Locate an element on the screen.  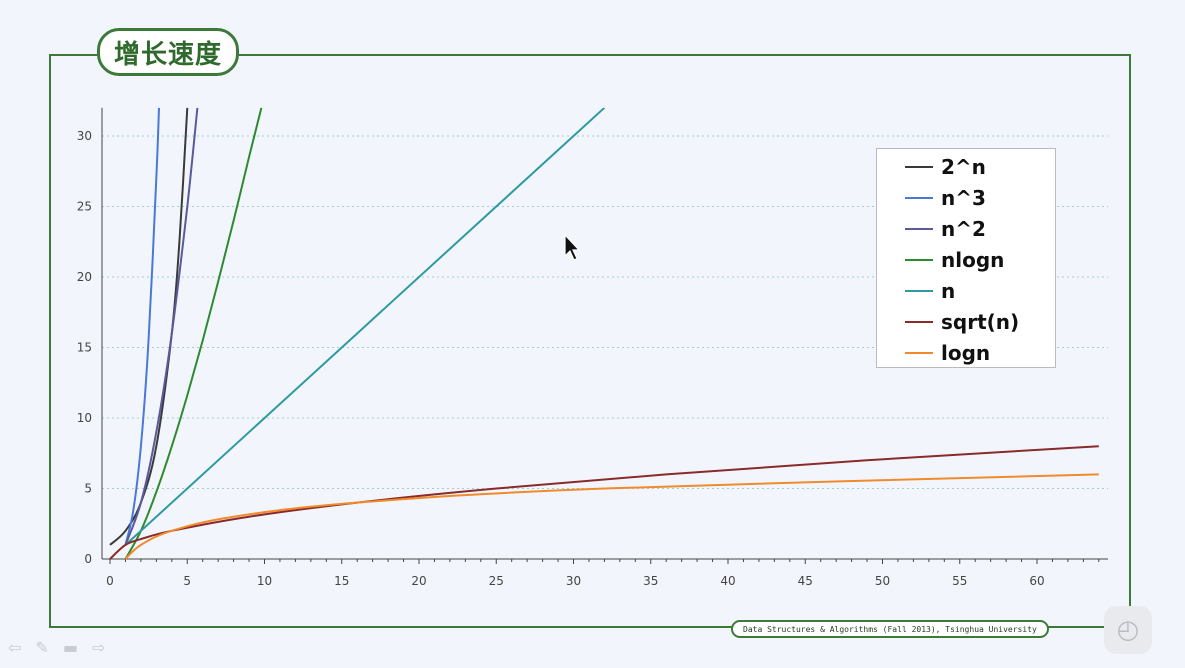
legend-item: 2^n is located at coordinates (945, 166).